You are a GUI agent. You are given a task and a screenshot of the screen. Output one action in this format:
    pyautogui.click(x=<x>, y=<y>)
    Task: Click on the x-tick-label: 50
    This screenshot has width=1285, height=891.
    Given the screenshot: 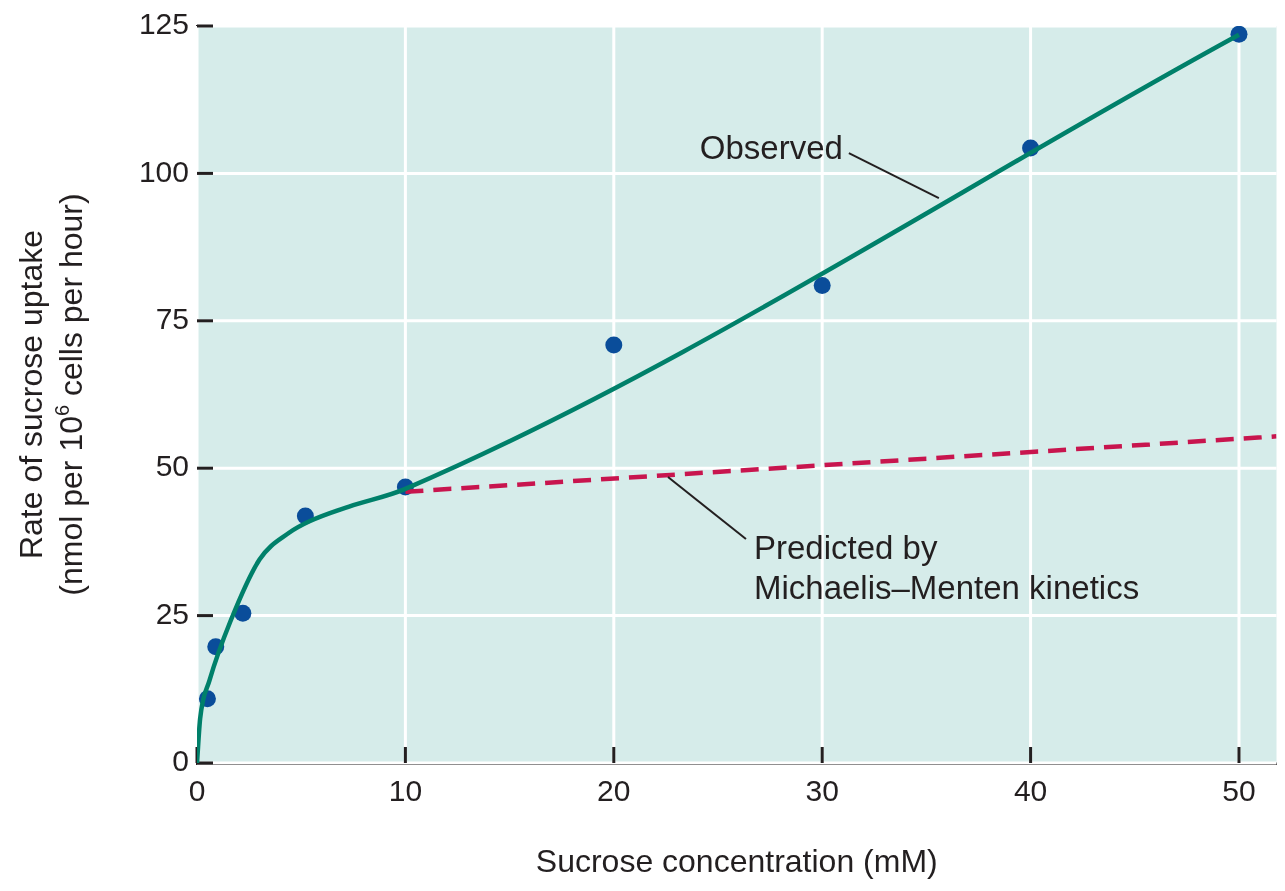 What is the action you would take?
    pyautogui.click(x=1239, y=791)
    